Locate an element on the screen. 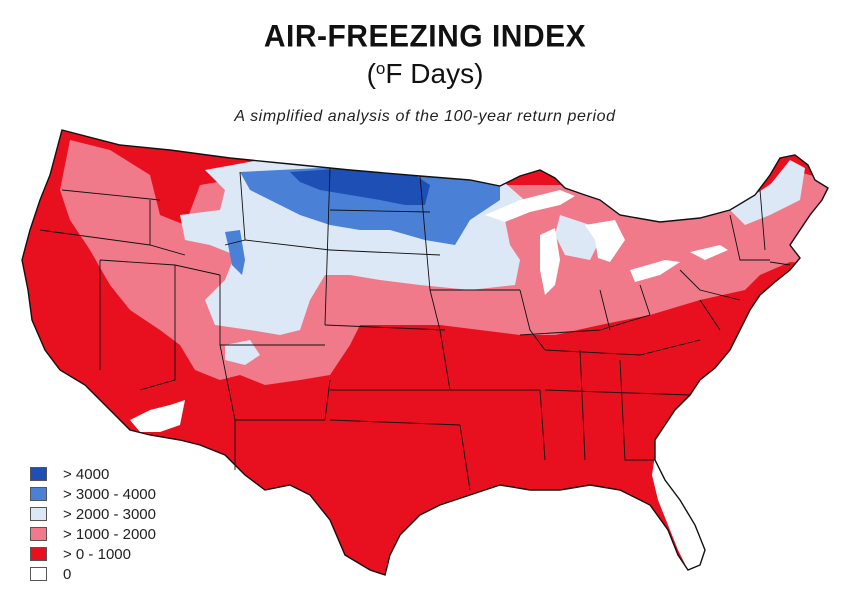 This screenshot has width=850, height=600. legend-label: > 4000 is located at coordinates (86, 474).